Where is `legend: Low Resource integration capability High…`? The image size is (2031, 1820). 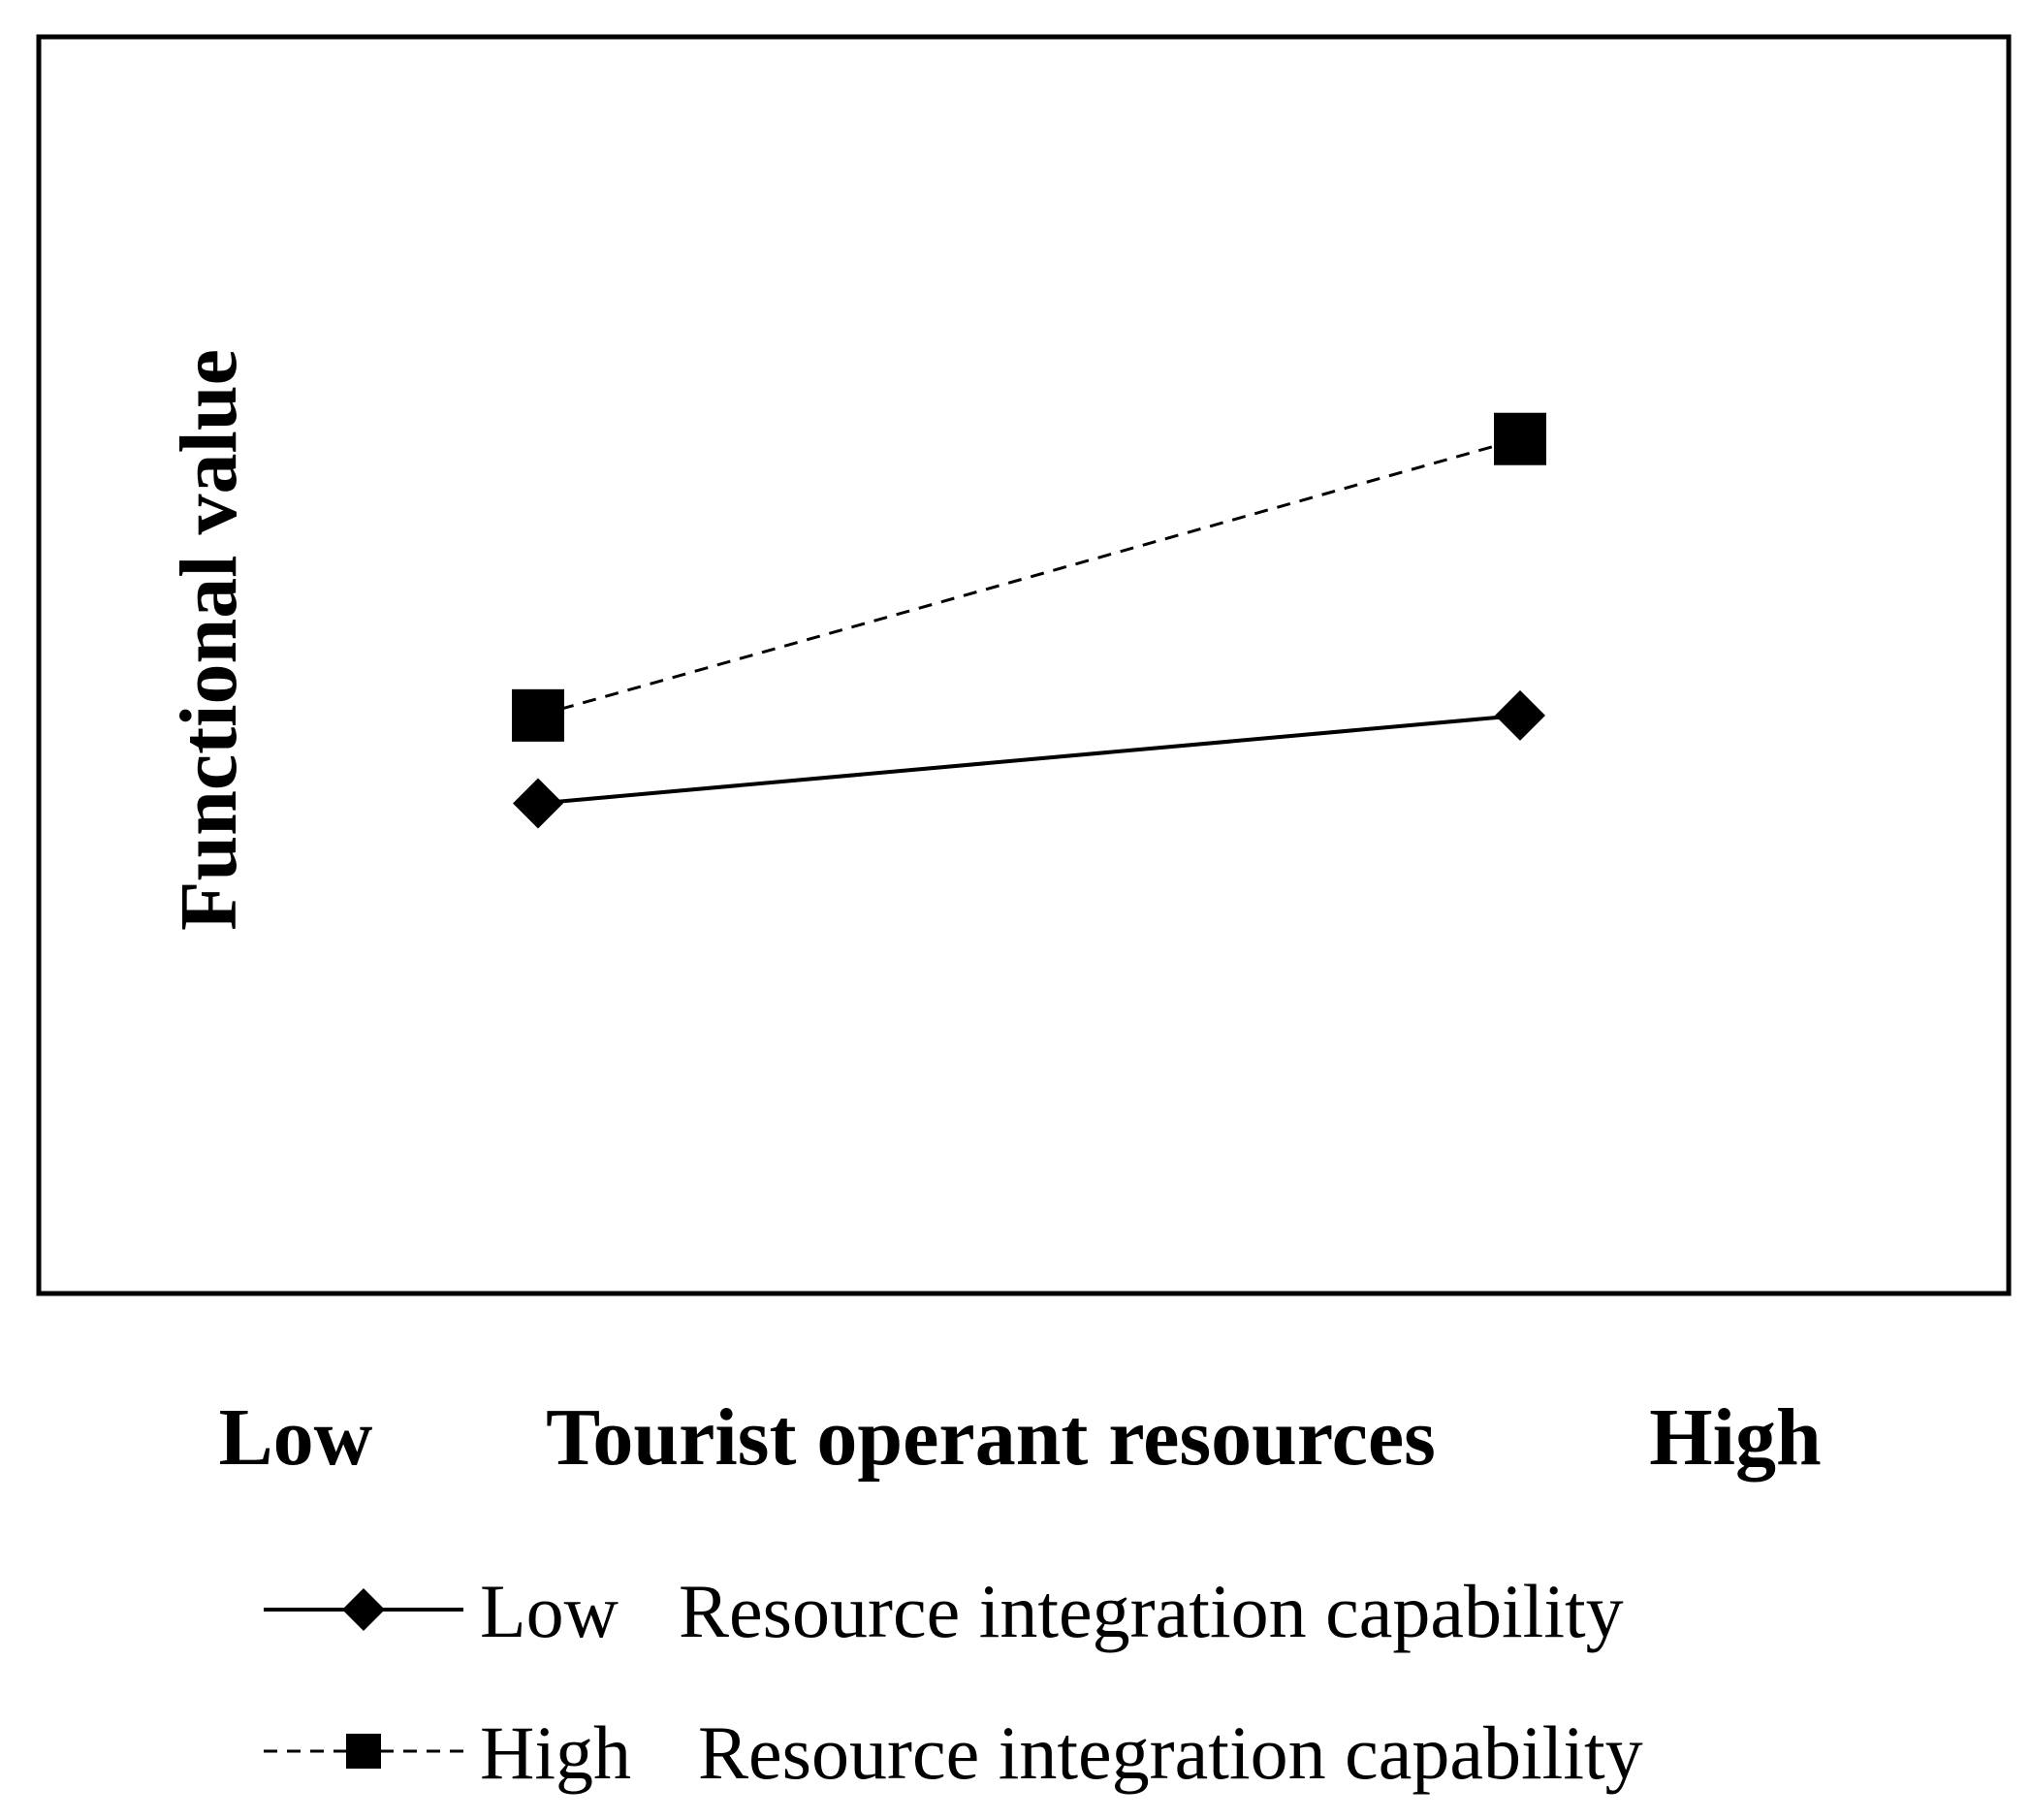 legend: Low Resource integration capability High… is located at coordinates (953, 1682).